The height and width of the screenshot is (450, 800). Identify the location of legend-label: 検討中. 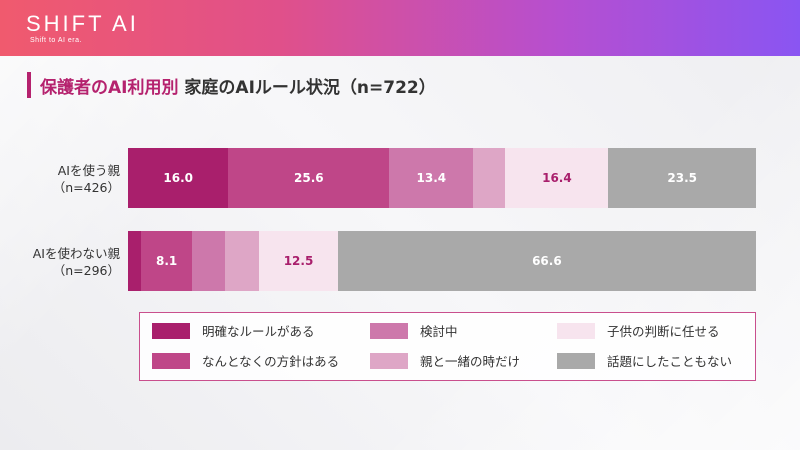
(439, 331).